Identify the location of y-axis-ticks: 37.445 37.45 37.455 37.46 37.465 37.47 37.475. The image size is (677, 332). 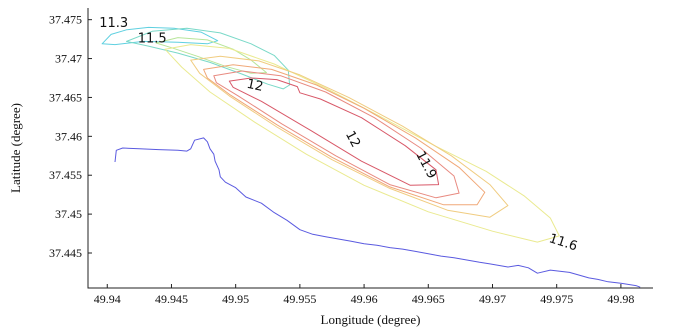
(70, 136).